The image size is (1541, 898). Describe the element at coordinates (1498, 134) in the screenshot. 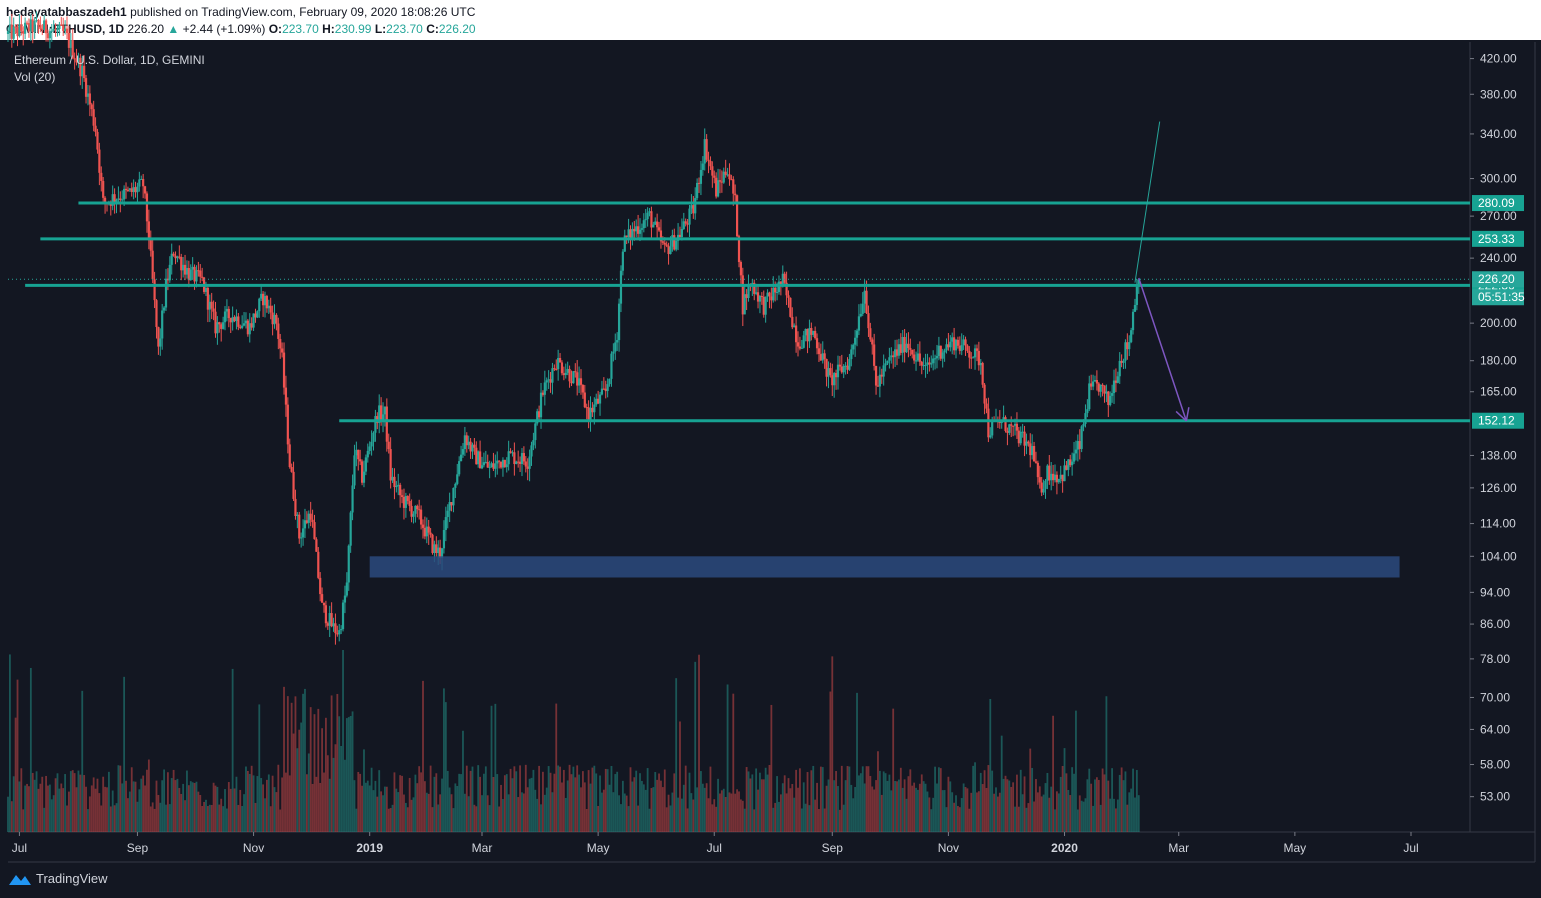

I see `y-tick-label: 340.00` at that location.